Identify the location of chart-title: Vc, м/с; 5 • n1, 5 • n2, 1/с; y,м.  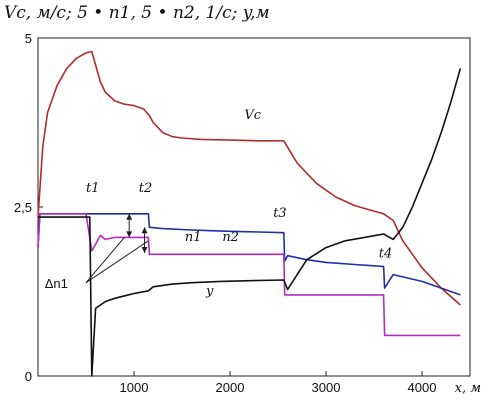
(137, 13).